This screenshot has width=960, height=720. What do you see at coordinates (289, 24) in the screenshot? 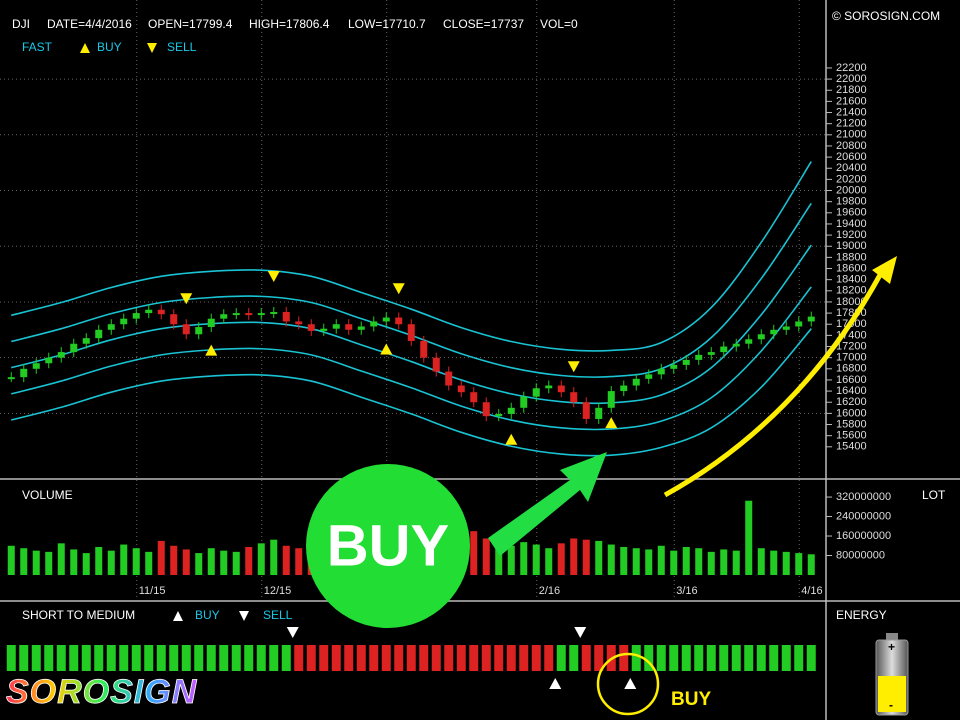
I see `high: HIGH=17806.4` at bounding box center [289, 24].